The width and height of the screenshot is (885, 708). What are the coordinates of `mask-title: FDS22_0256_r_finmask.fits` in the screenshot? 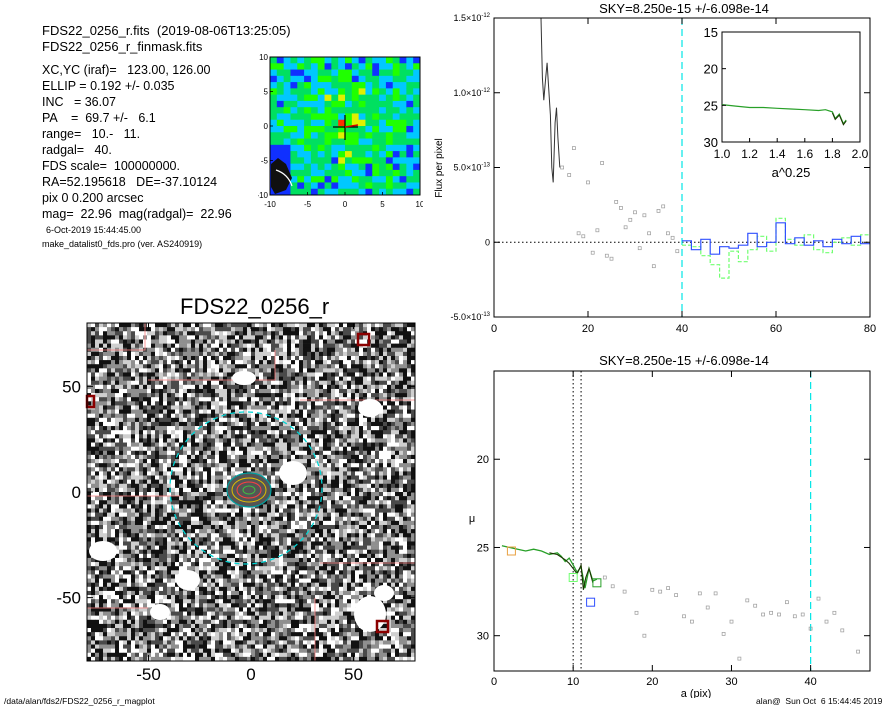 It's located at (122, 46).